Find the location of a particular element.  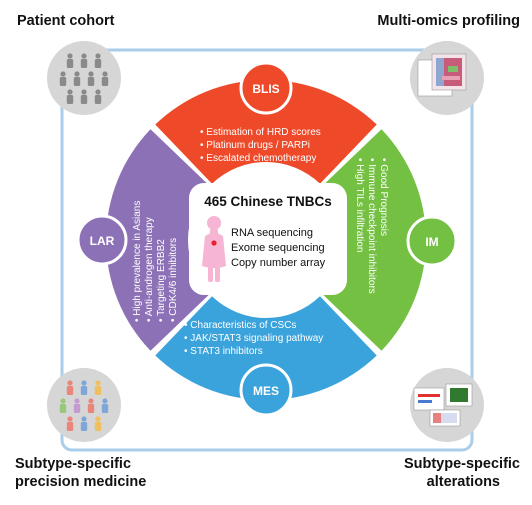

mes-quadrant is located at coordinates (266, 348).